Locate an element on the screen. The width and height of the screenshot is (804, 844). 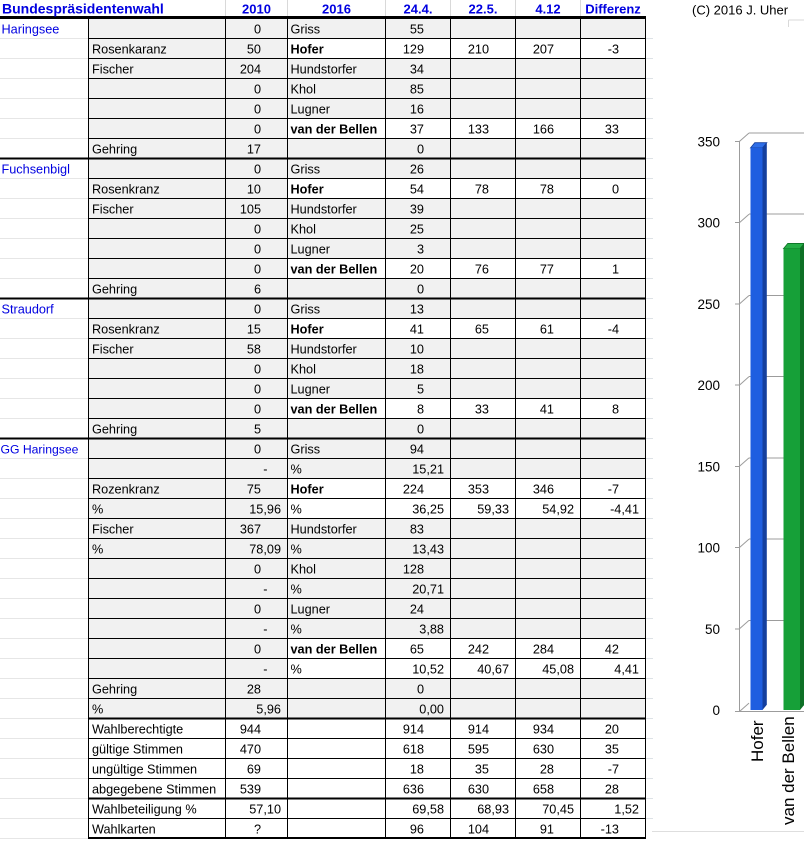
svg-text: 17 is located at coordinates (254, 149).